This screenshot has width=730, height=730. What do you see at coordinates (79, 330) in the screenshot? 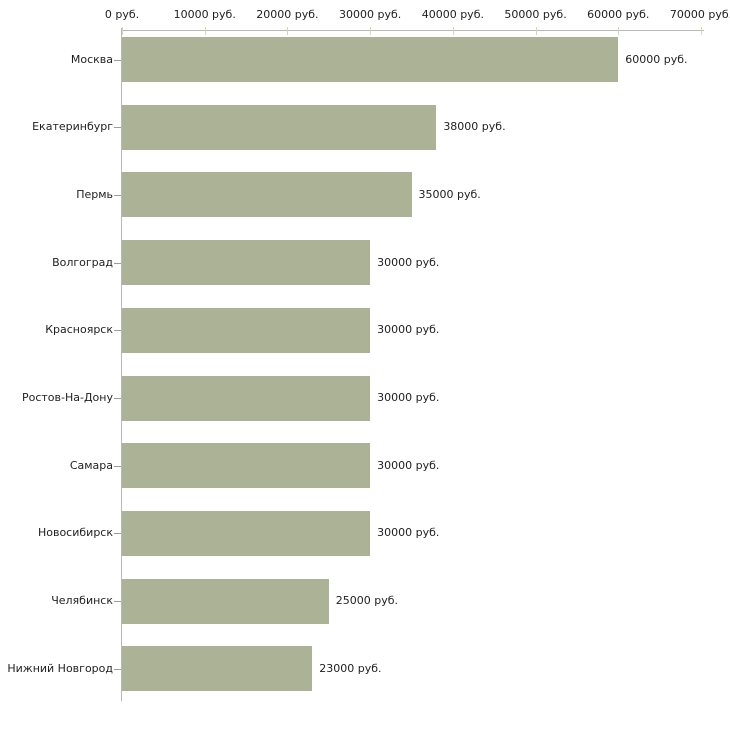
I see `category-label: Красноярск` at bounding box center [79, 330].